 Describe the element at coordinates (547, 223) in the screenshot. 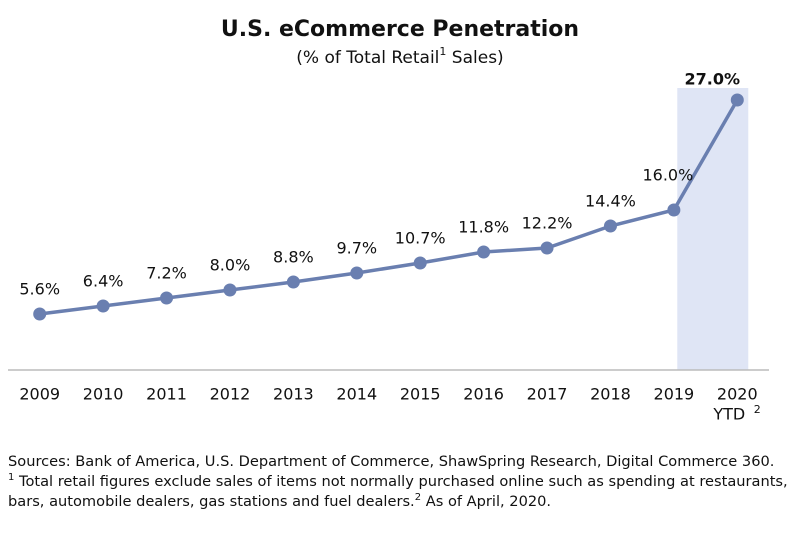

I see `data-label: 12.2%` at that location.